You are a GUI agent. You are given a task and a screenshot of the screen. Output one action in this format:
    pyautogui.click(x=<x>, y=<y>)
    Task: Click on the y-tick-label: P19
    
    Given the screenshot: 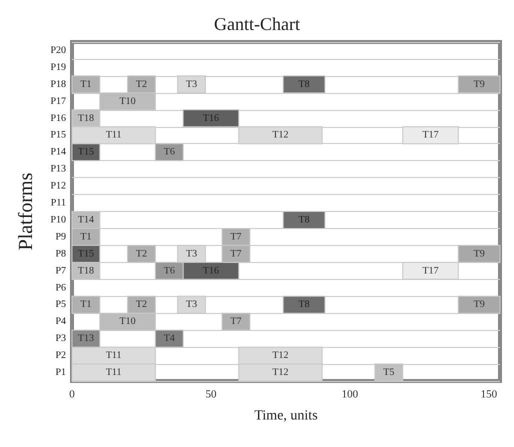 What is the action you would take?
    pyautogui.click(x=58, y=67)
    